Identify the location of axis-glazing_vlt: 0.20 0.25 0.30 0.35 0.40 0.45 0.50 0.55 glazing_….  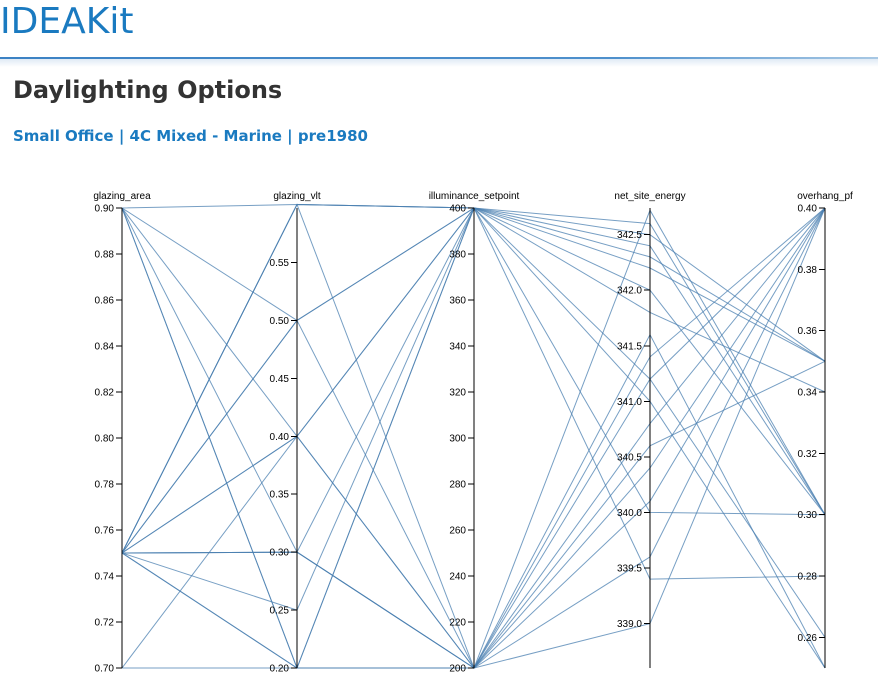
(295, 433).